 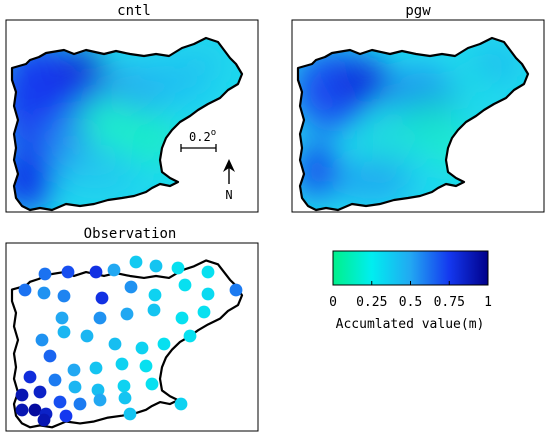 What do you see at coordinates (229, 180) in the screenshot?
I see `north-arrow-icon: N` at bounding box center [229, 180].